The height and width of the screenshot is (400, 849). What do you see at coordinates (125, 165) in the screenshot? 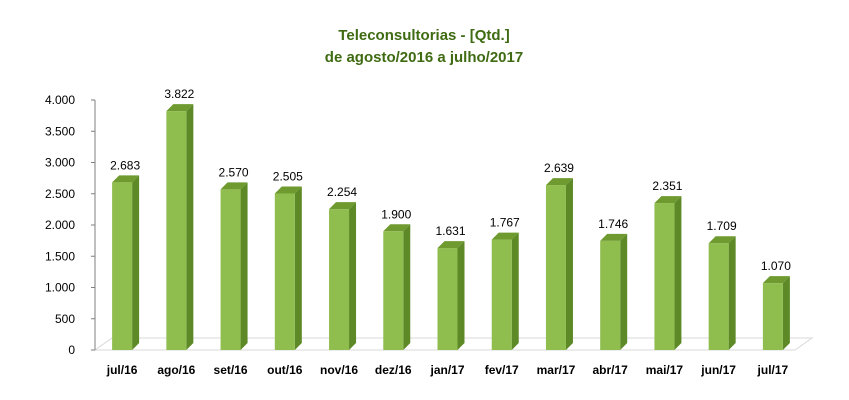
I see `data-label: 2.683` at bounding box center [125, 165].